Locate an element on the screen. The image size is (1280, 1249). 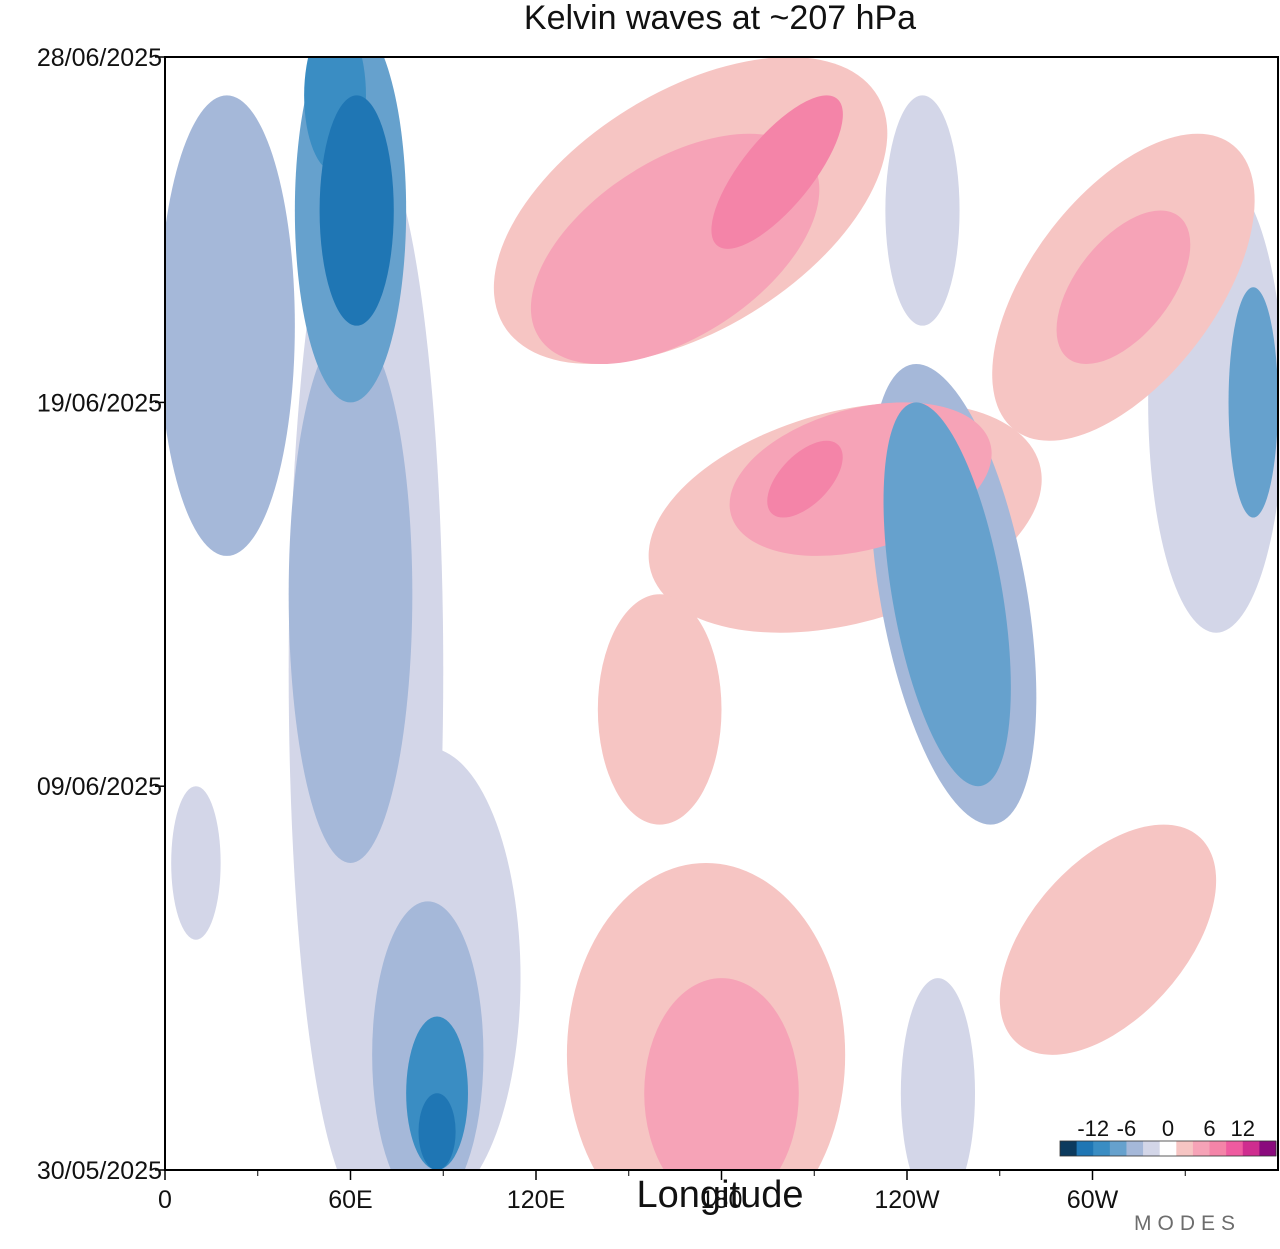
colorbar-frame is located at coordinates (1168, 1148).